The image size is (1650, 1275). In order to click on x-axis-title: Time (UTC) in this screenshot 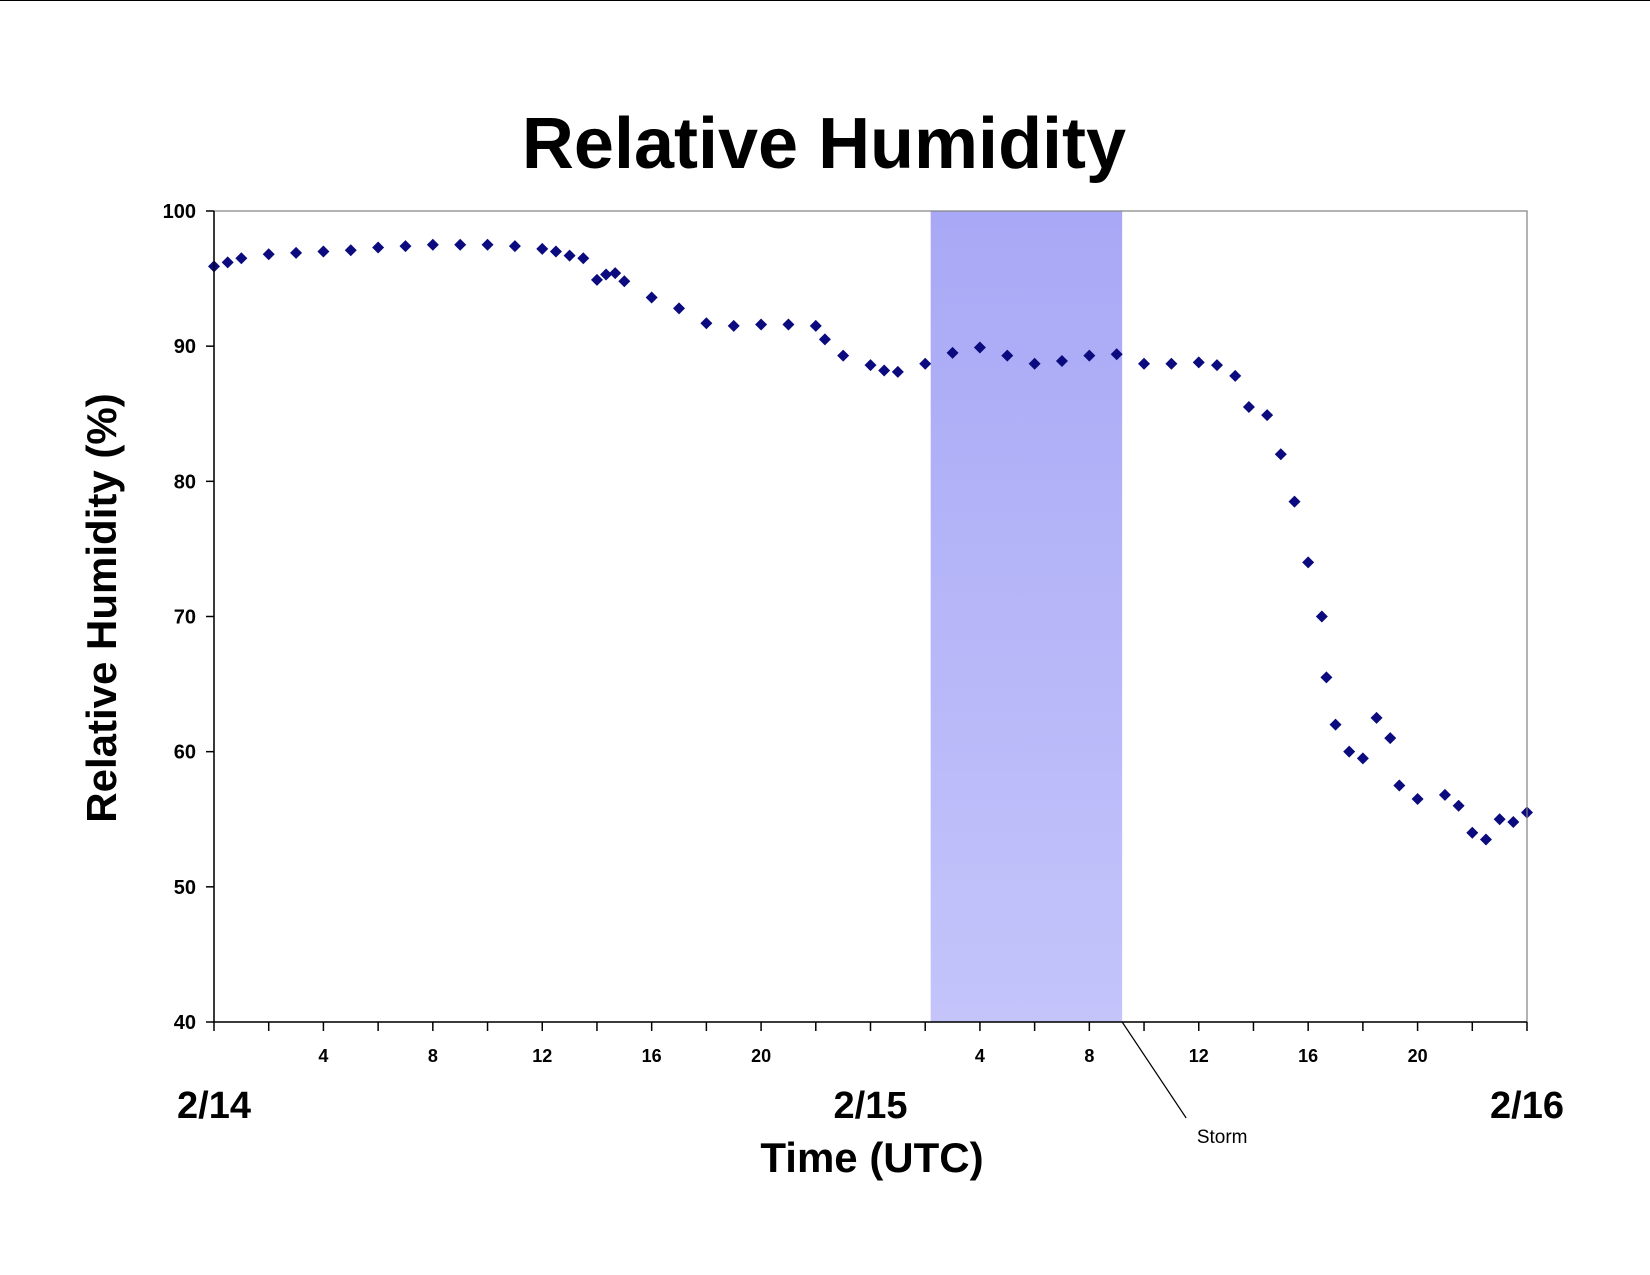, I will do `click(871, 1157)`.